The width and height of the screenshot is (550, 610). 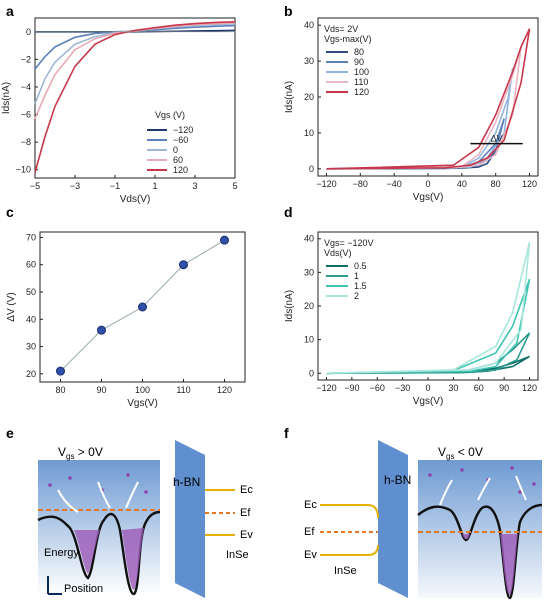 What do you see at coordinates (341, 29) in the screenshot?
I see `legend-header: Vds= 2V` at bounding box center [341, 29].